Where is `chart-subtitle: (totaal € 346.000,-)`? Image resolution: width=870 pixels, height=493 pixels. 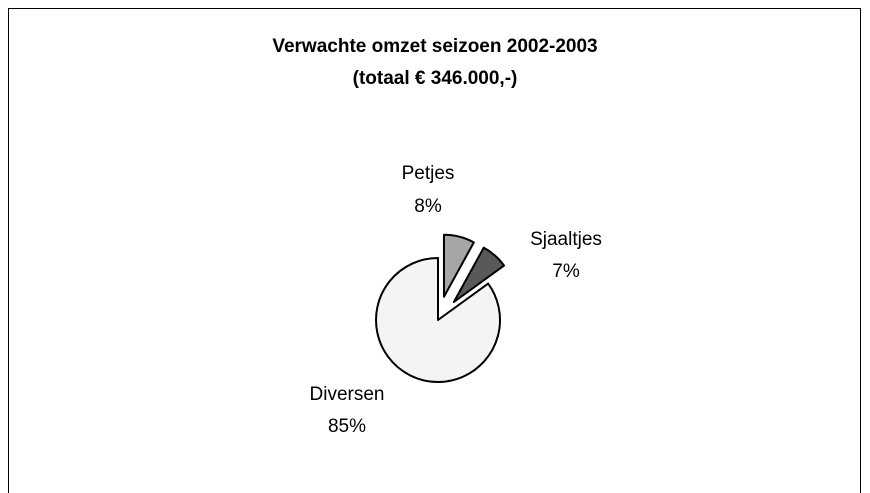
chart-subtitle: (totaal € 346.000,-) is located at coordinates (435, 78).